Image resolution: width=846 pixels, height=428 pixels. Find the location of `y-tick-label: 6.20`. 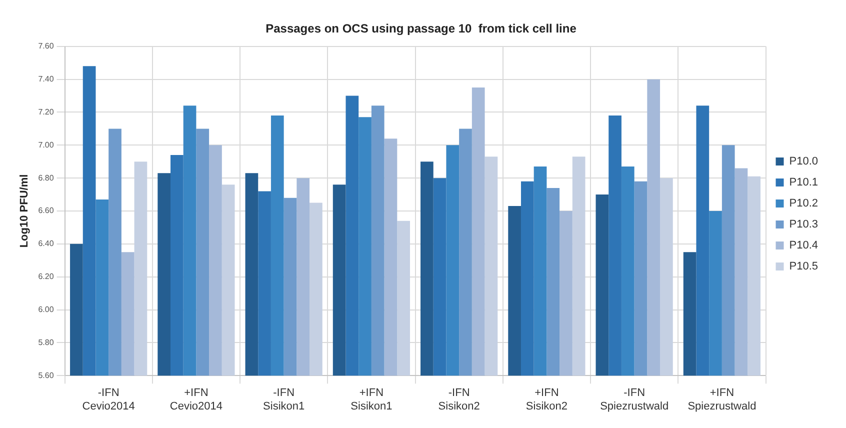

y-tick-label: 6.20 is located at coordinates (46, 277).